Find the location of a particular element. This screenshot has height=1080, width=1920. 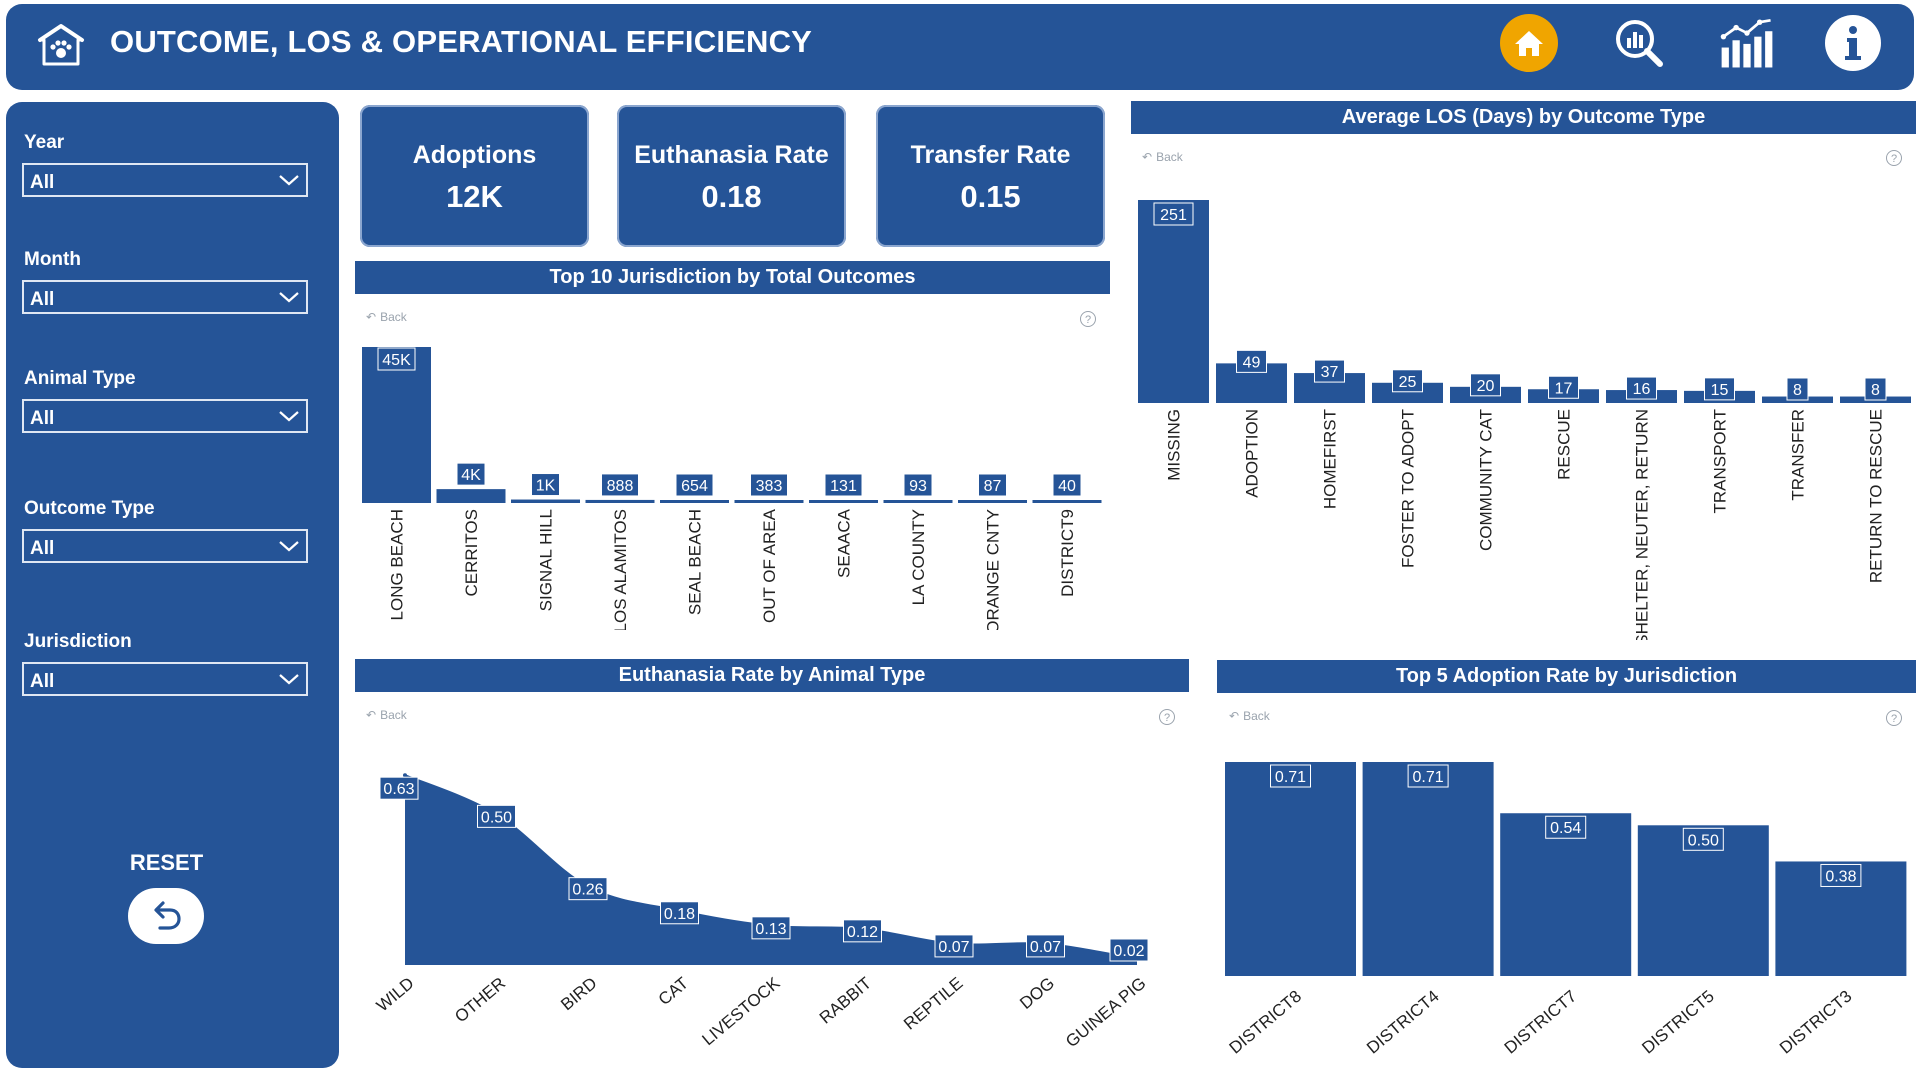

year-dropdown: All is located at coordinates (165, 180).